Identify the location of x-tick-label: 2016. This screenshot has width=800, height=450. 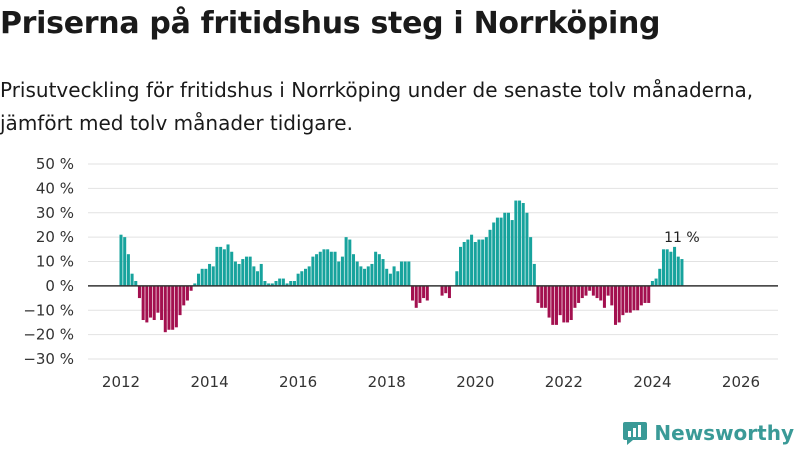
(298, 382).